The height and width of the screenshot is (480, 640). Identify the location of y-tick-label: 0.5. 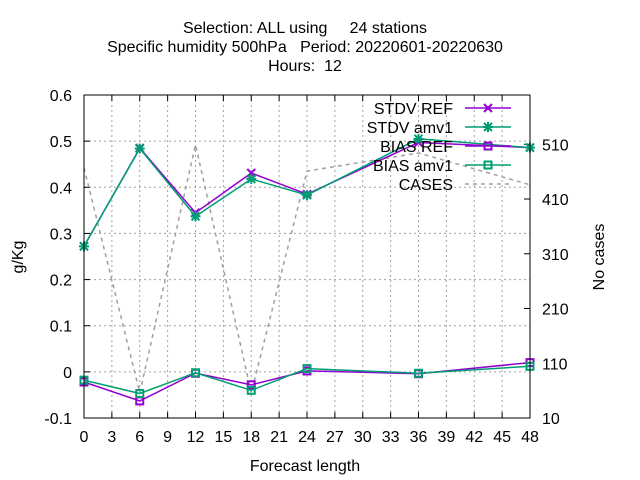
(61, 142).